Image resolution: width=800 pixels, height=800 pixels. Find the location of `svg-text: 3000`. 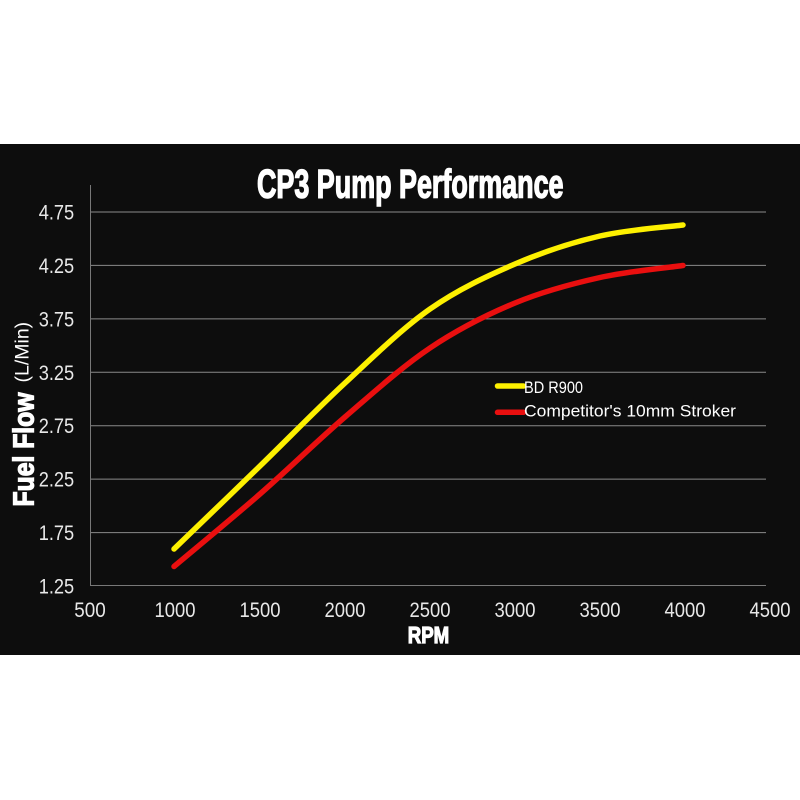

svg-text: 3000 is located at coordinates (515, 610).